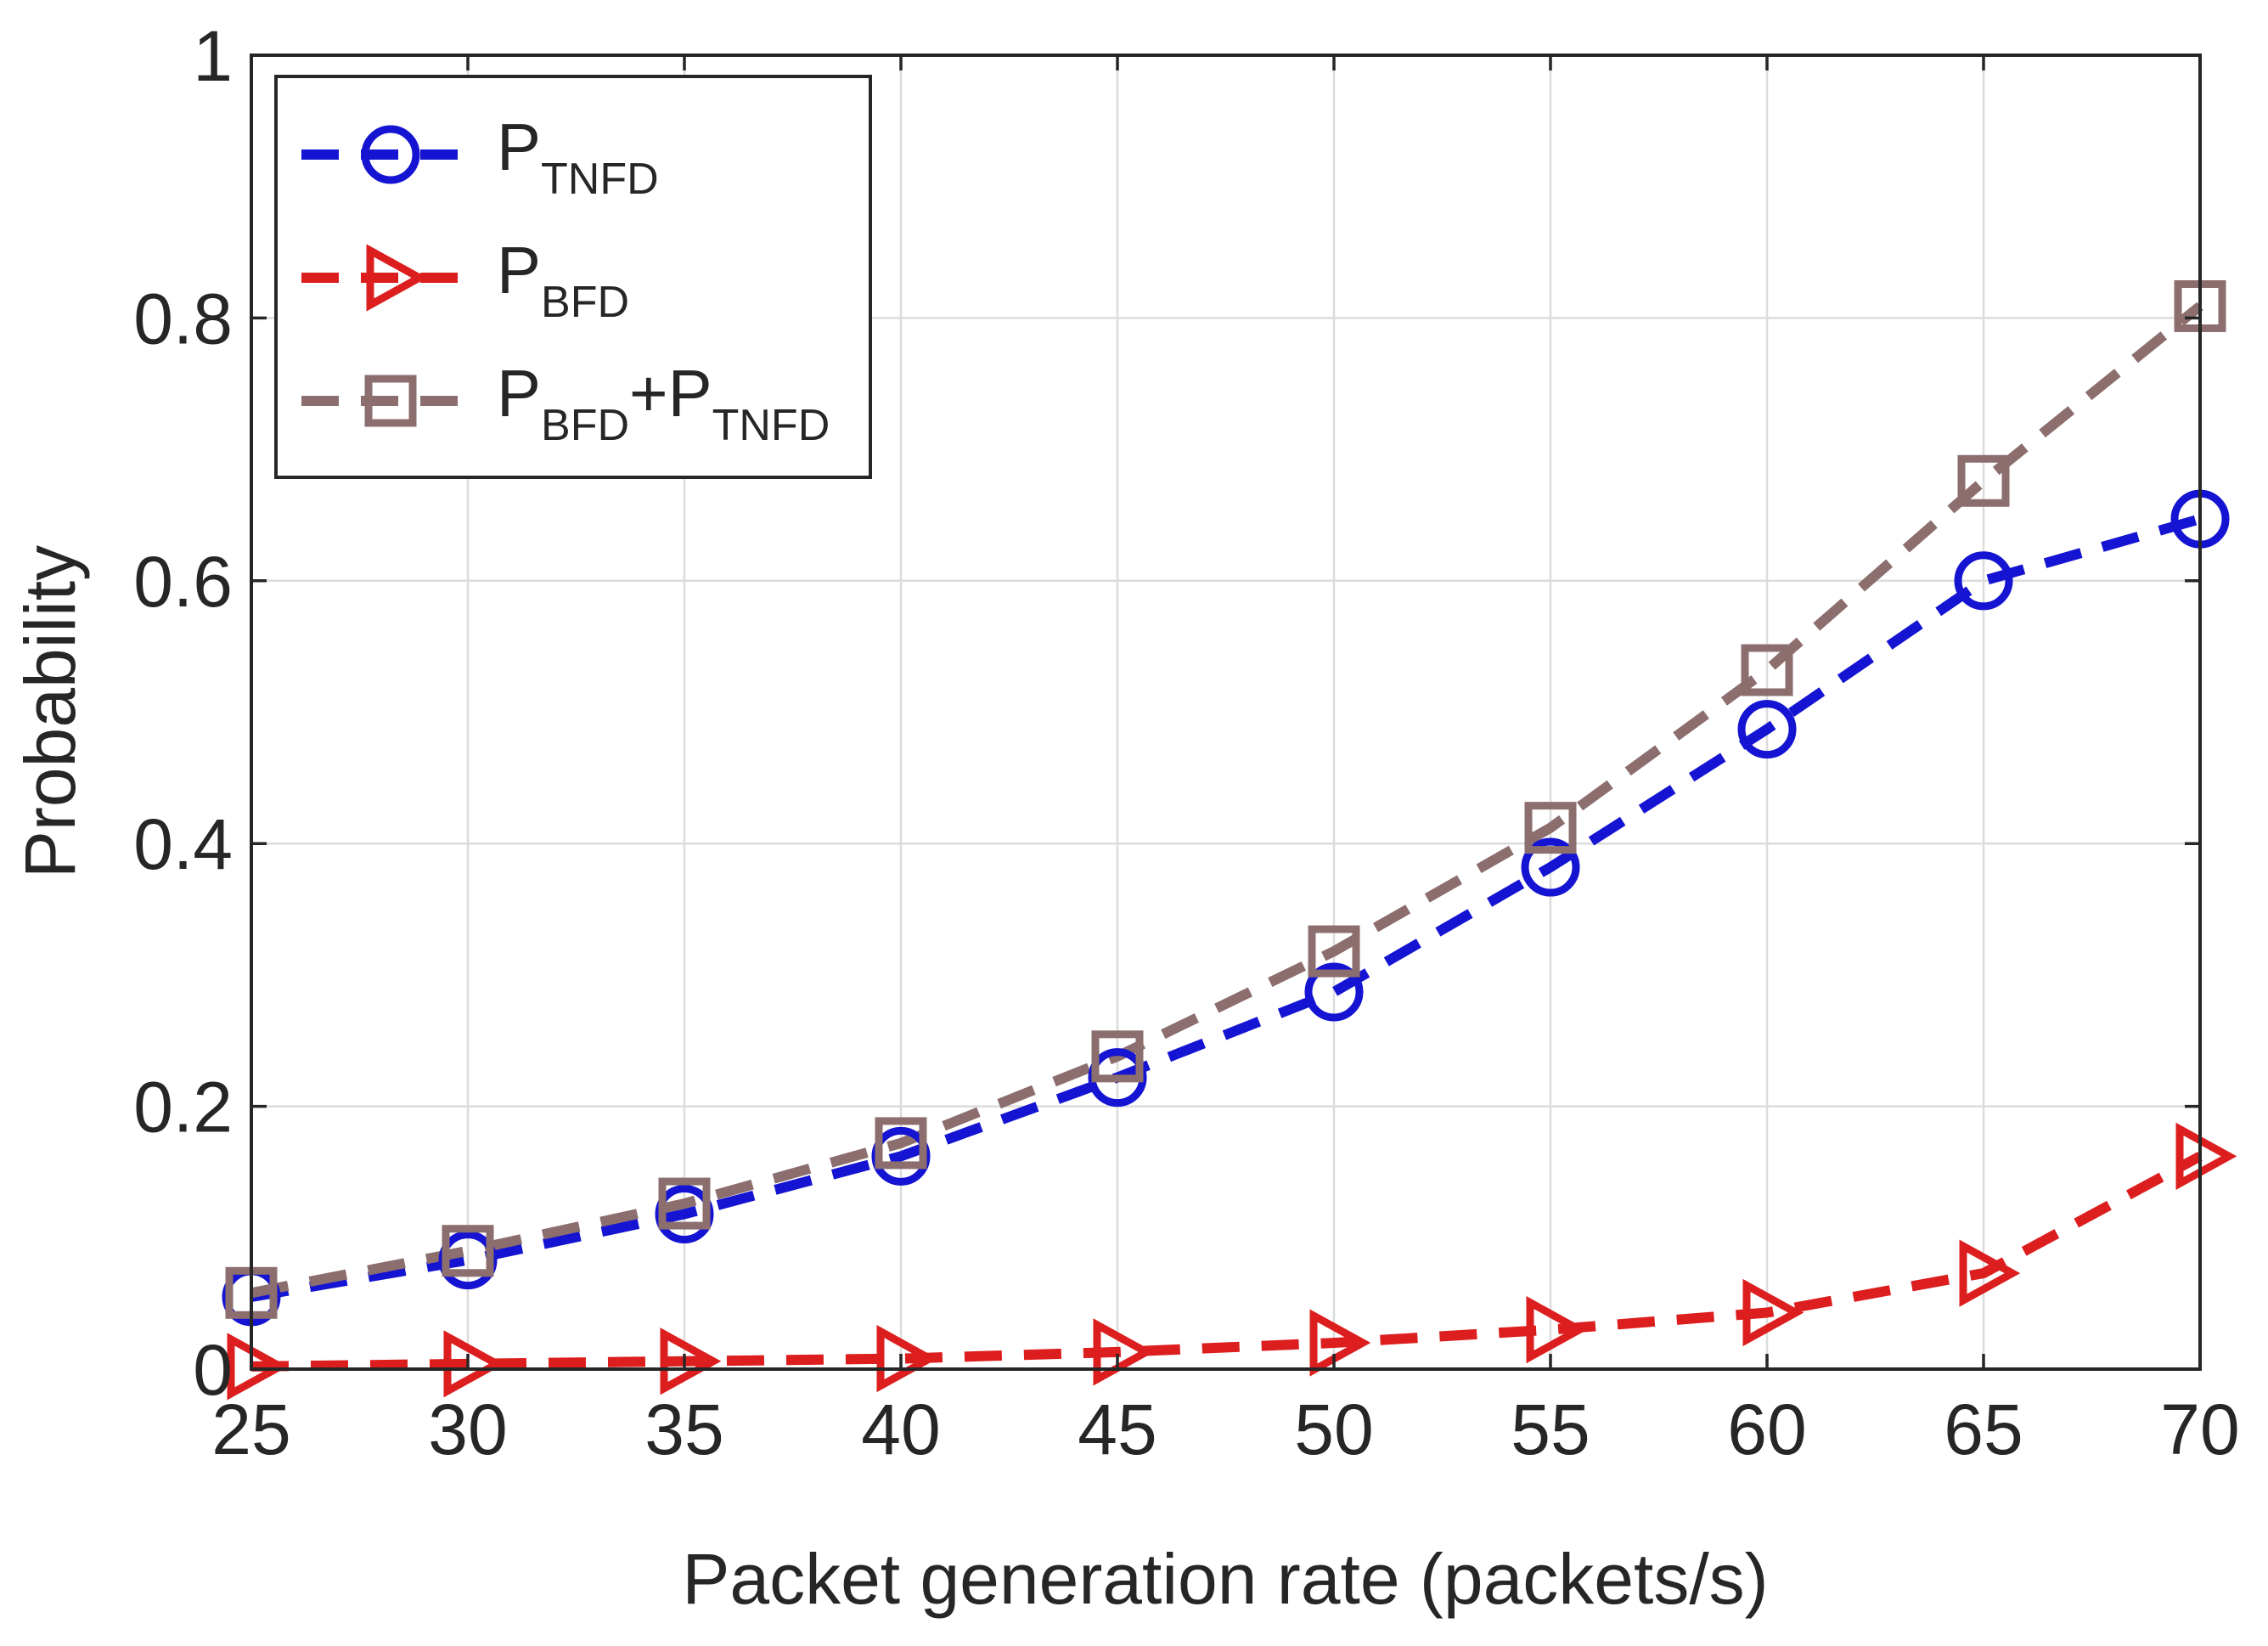 The height and width of the screenshot is (1646, 2268). Describe the element at coordinates (600, 179) in the screenshot. I see `legend-tnfd-sub: TNFD` at that location.